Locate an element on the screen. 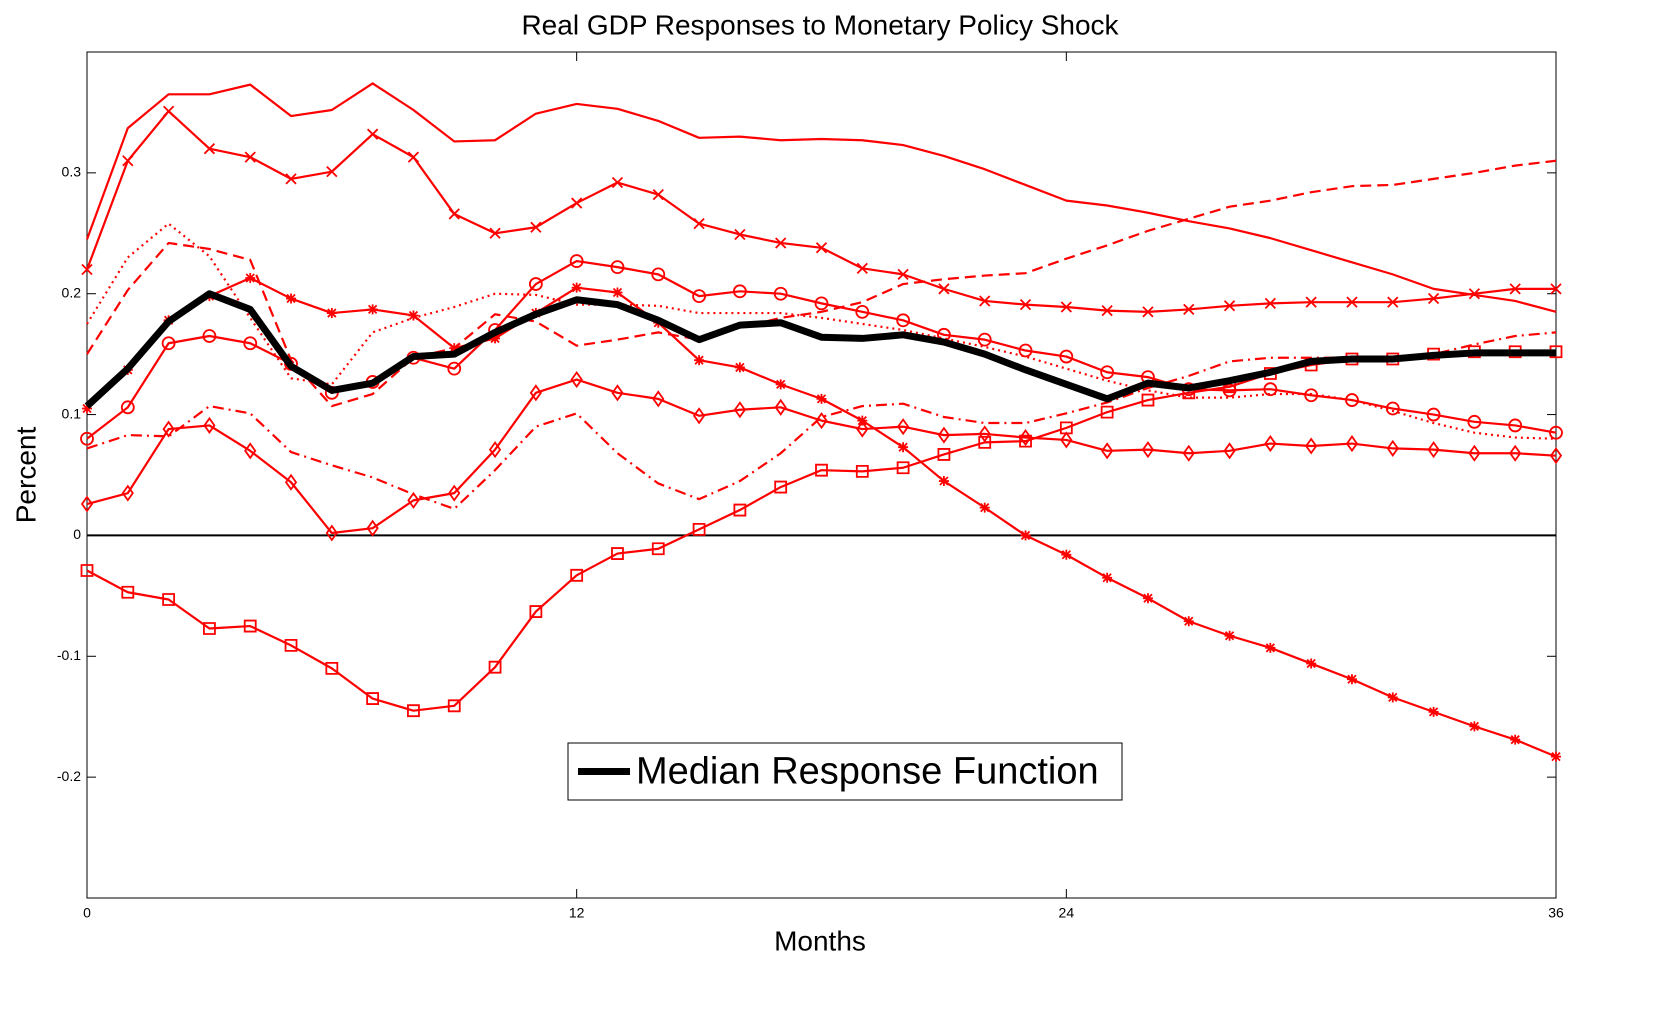 Image resolution: width=1666 pixels, height=1018 pixels. median-line is located at coordinates (820, 349).